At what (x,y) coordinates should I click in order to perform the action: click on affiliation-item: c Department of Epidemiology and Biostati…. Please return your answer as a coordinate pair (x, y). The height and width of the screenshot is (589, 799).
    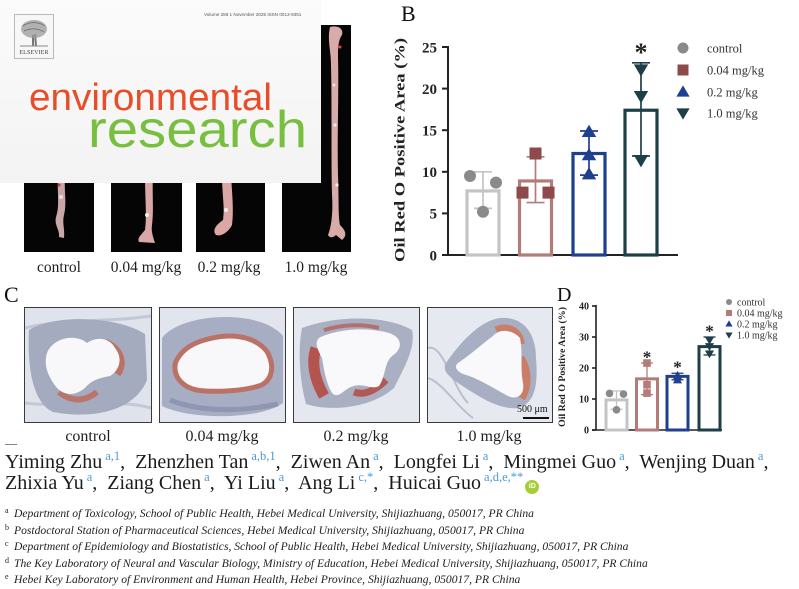
    Looking at the image, I should click on (326, 547).